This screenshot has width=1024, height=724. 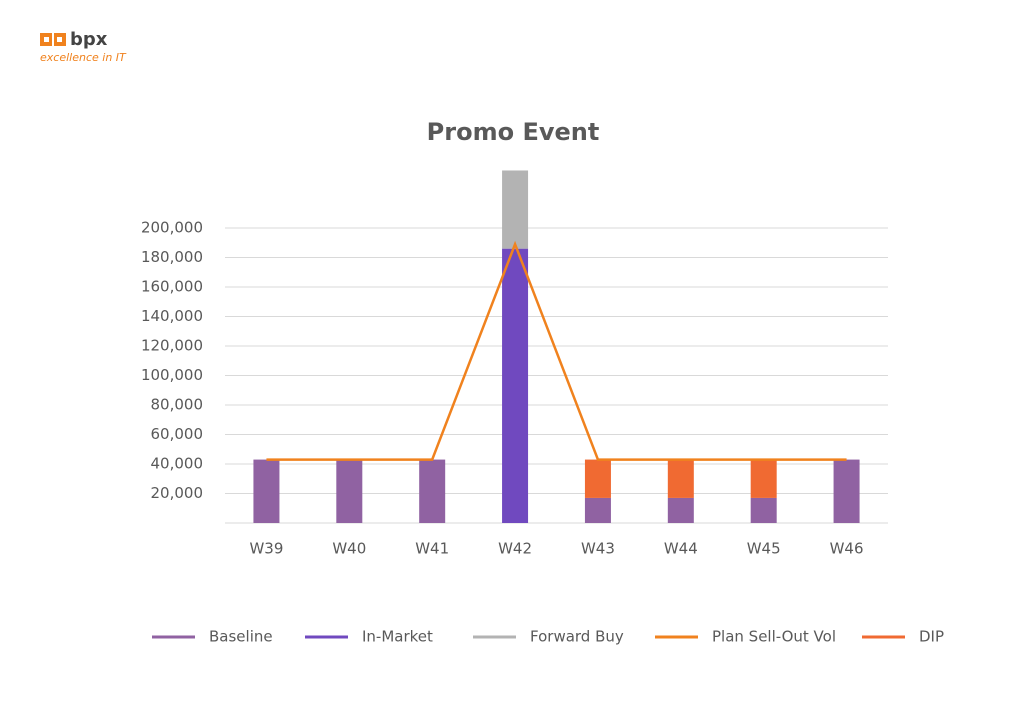 I want to click on y-tick-label: 200,000, so click(x=172, y=228).